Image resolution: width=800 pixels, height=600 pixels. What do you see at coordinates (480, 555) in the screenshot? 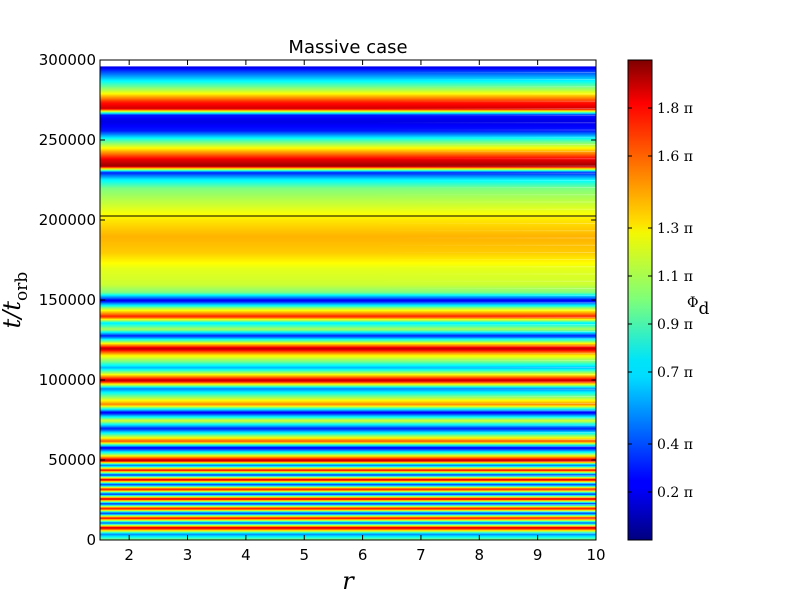
I see `x-tick-label: 8` at bounding box center [480, 555].